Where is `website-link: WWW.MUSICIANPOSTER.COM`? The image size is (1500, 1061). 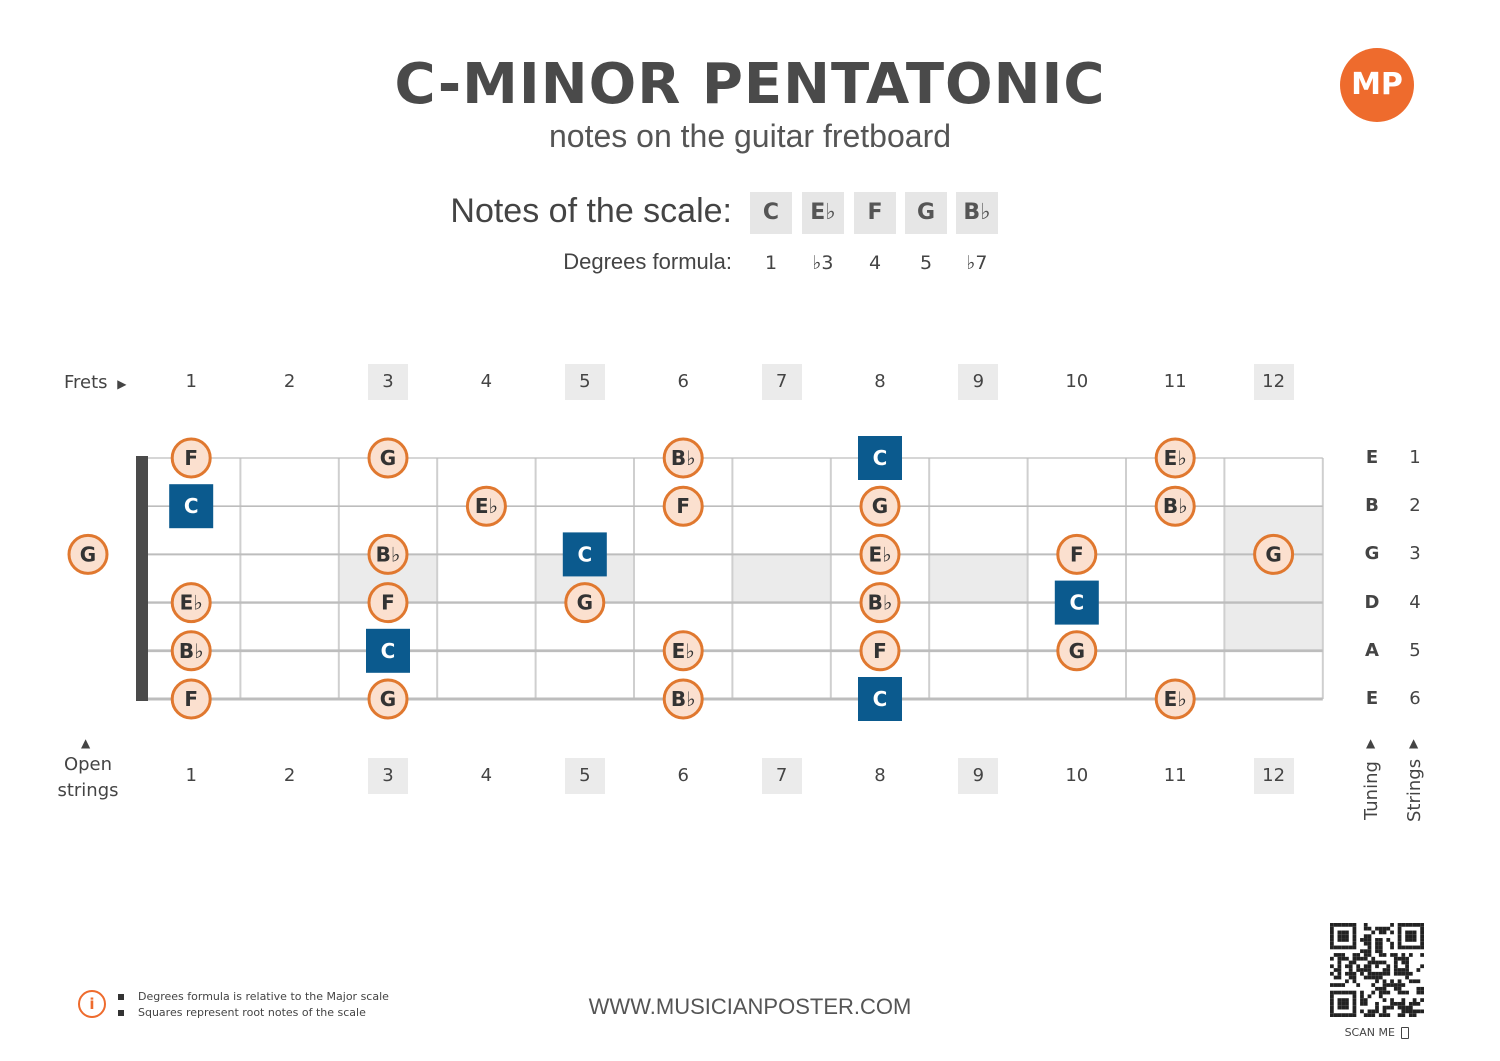
website-link: WWW.MUSICIANPOSTER.COM is located at coordinates (750, 1006).